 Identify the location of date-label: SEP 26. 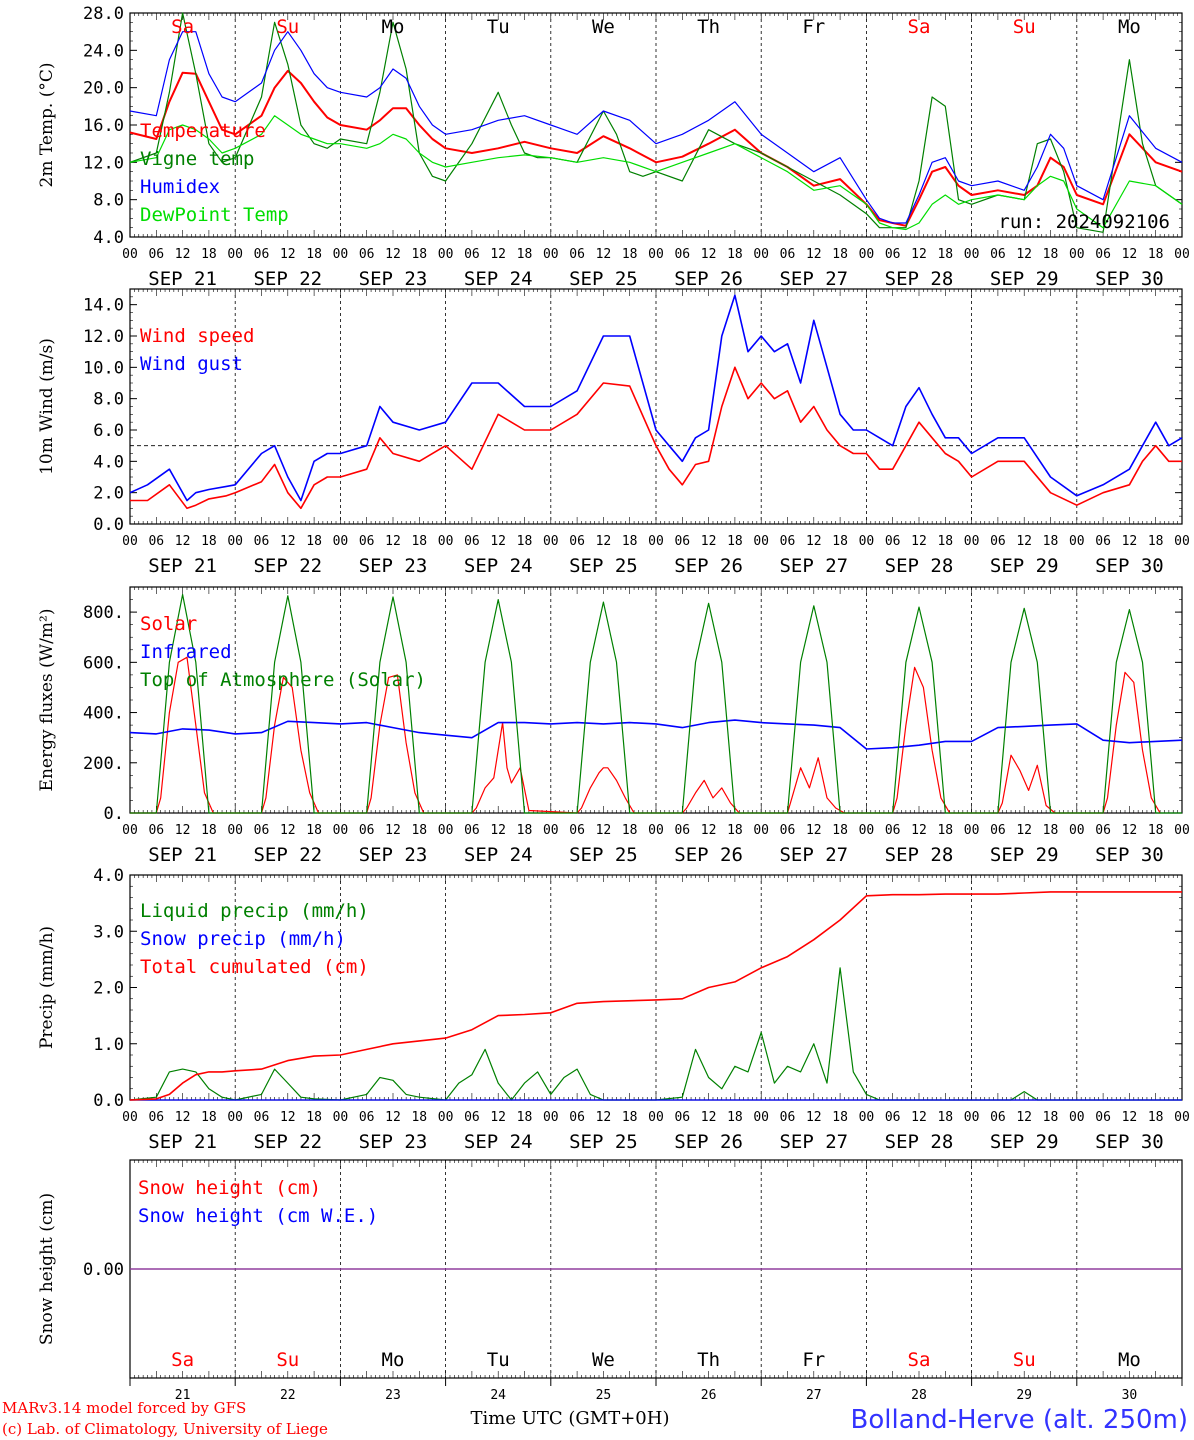
(708, 855).